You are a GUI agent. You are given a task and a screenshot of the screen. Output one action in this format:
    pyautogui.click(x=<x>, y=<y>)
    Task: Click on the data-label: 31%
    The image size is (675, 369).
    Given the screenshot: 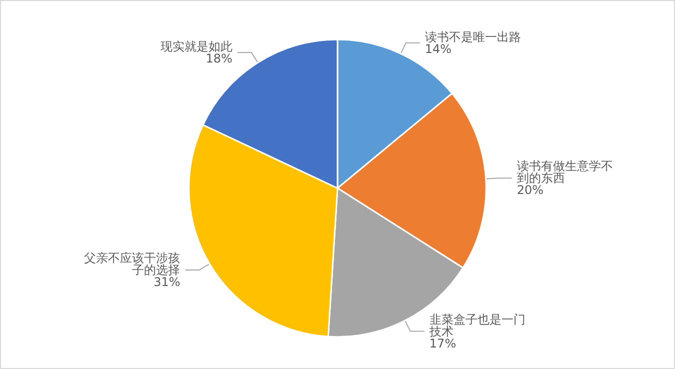 What is the action you would take?
    pyautogui.click(x=167, y=281)
    